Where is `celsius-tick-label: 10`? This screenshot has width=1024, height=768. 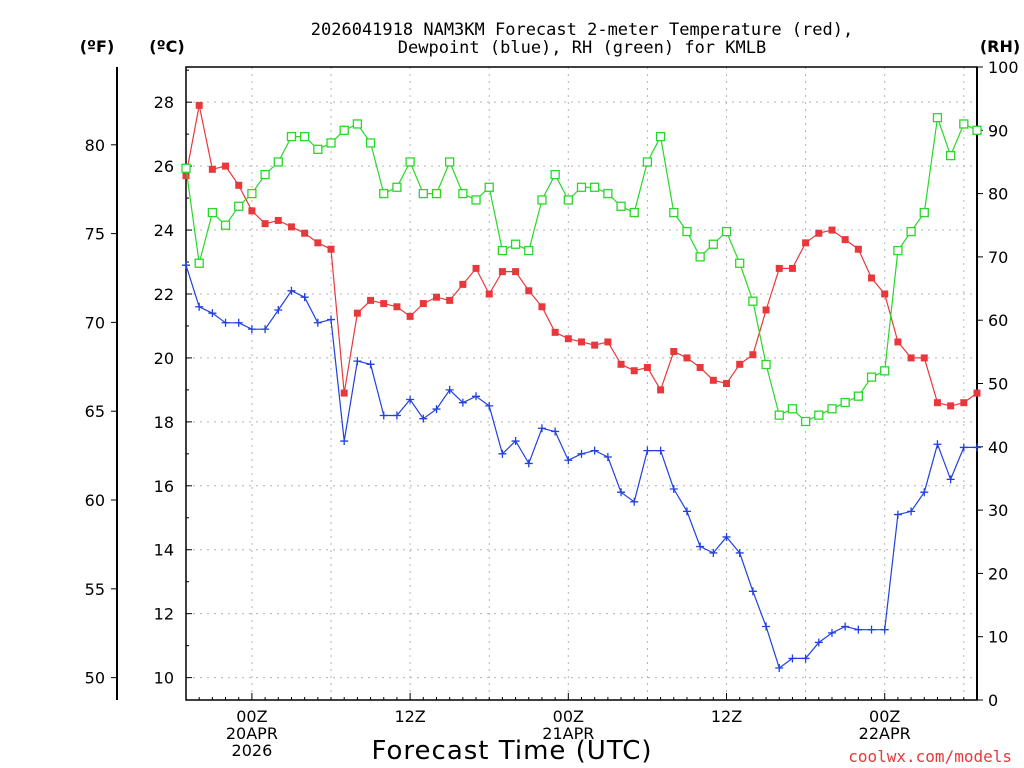 celsius-tick-label: 10 is located at coordinates (164, 678).